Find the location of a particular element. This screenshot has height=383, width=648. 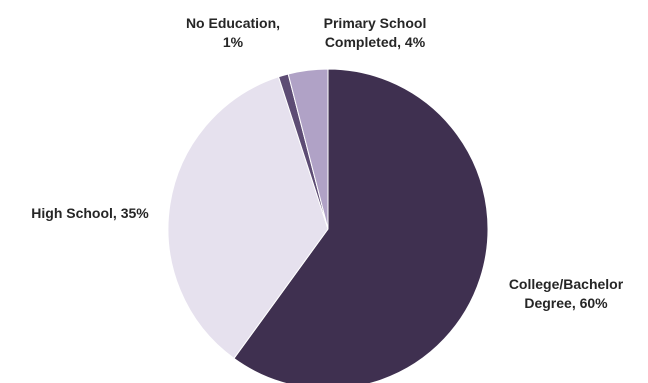

data-label-primary-school: Primary School Completed, 4% is located at coordinates (375, 32).